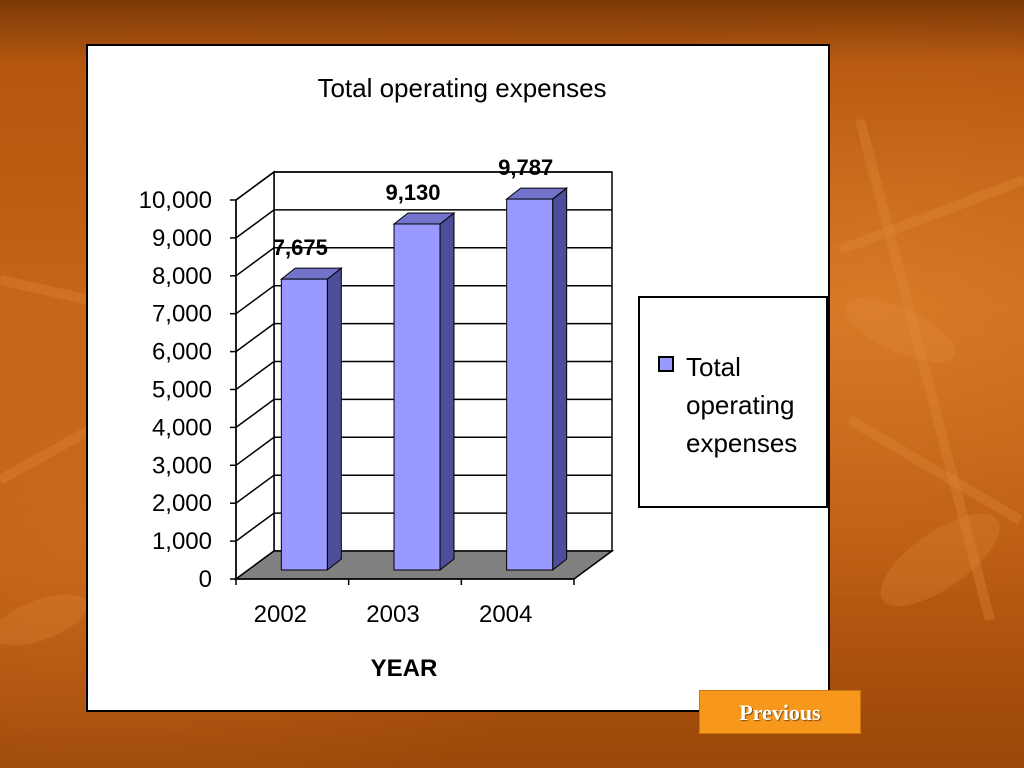  Describe the element at coordinates (300, 247) in the screenshot. I see `data-label: 7,675` at that location.